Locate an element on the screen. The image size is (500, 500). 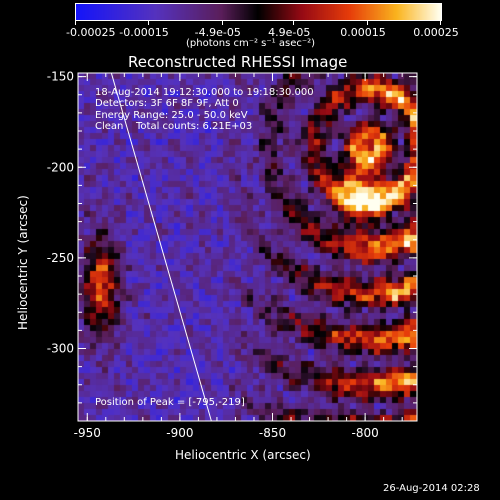
colorbar-tick-label: 4.9e-05 is located at coordinates (289, 32).